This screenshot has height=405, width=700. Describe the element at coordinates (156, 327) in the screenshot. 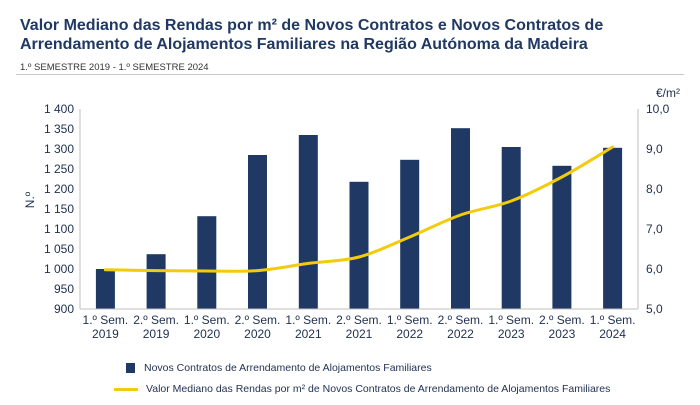

I see `x-tick-label-1: 2.º Sem. 2019` at that location.